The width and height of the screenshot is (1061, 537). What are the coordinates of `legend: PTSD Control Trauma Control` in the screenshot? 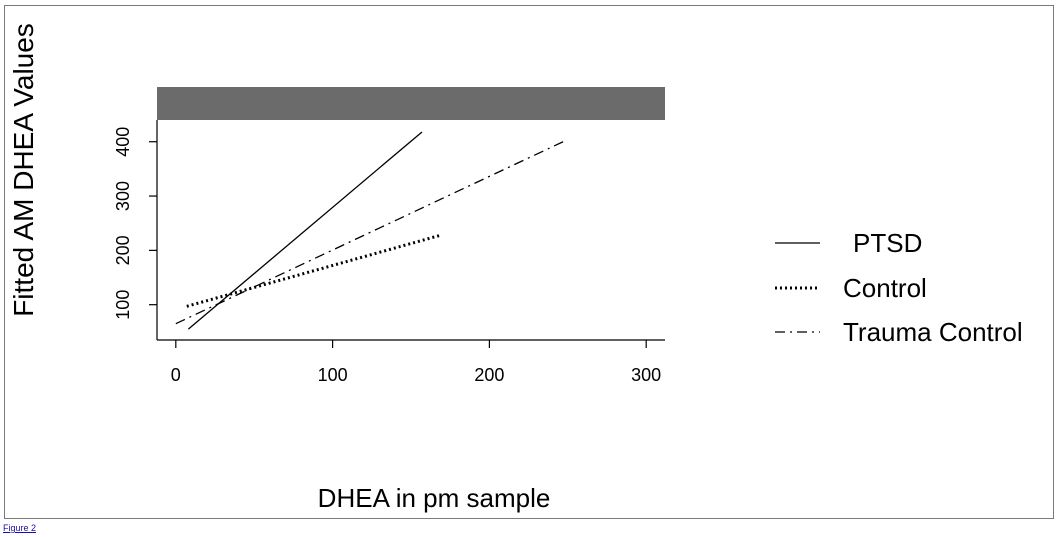 It's located at (899, 287).